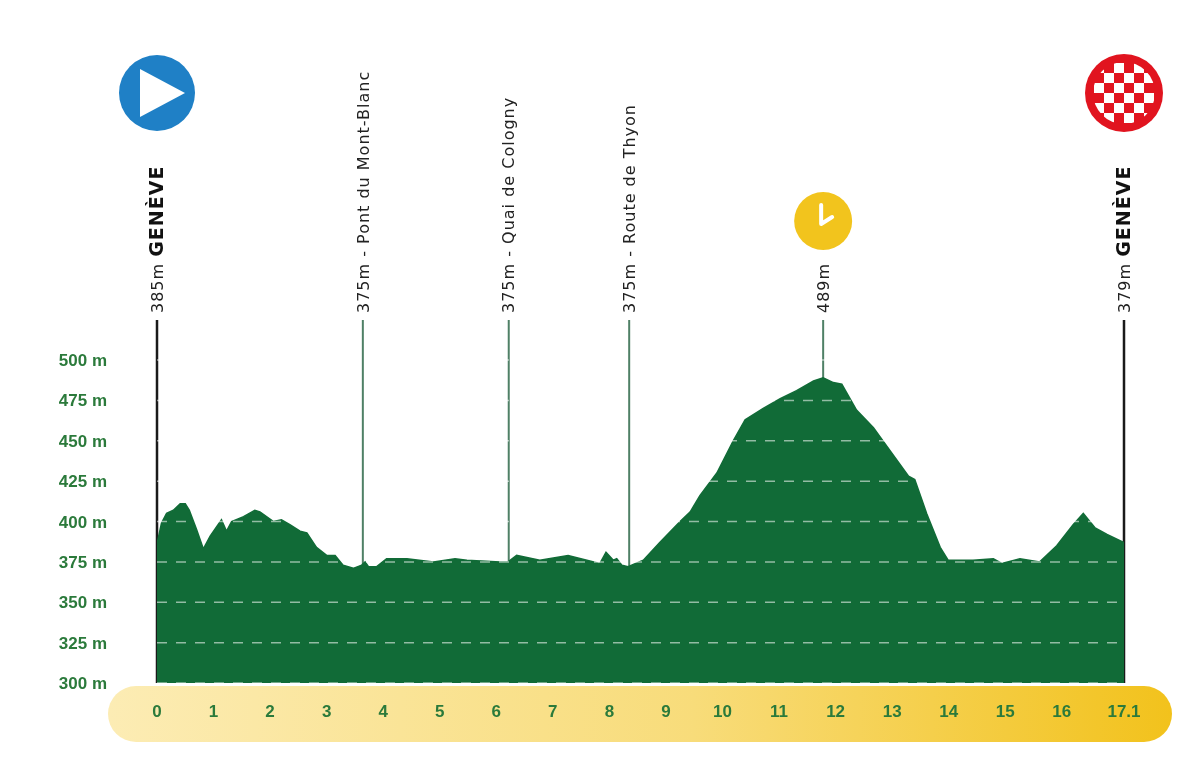 Image resolution: width=1200 pixels, height=779 pixels. I want to click on x-tick-label: 5, so click(440, 712).